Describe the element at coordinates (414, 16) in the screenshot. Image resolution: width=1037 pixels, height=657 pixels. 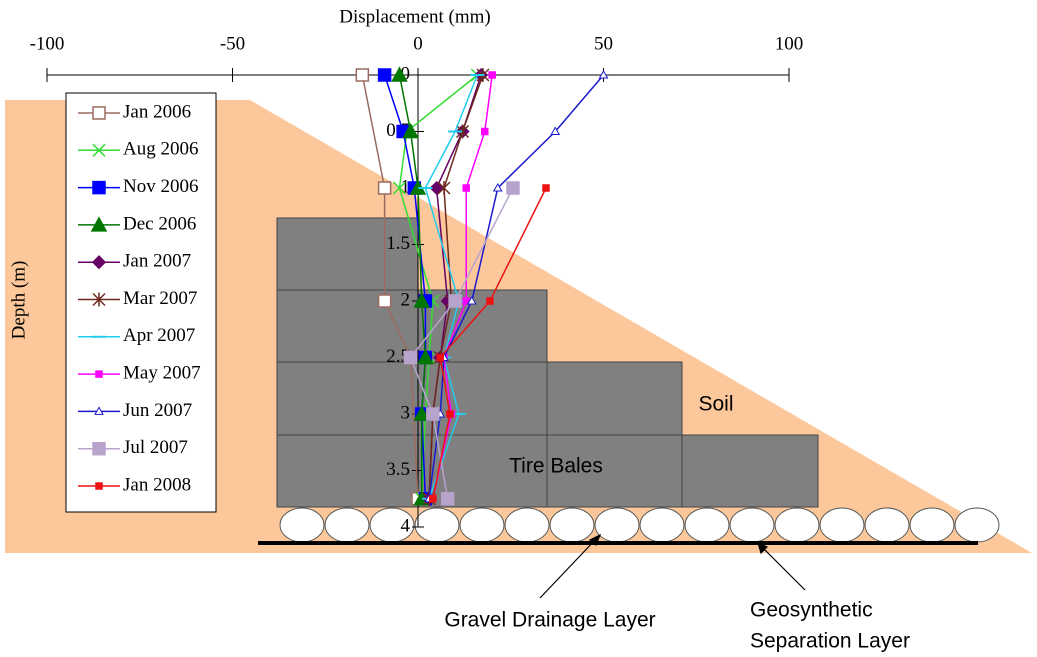
I see `x-axis-label: Displacement (mm)` at that location.